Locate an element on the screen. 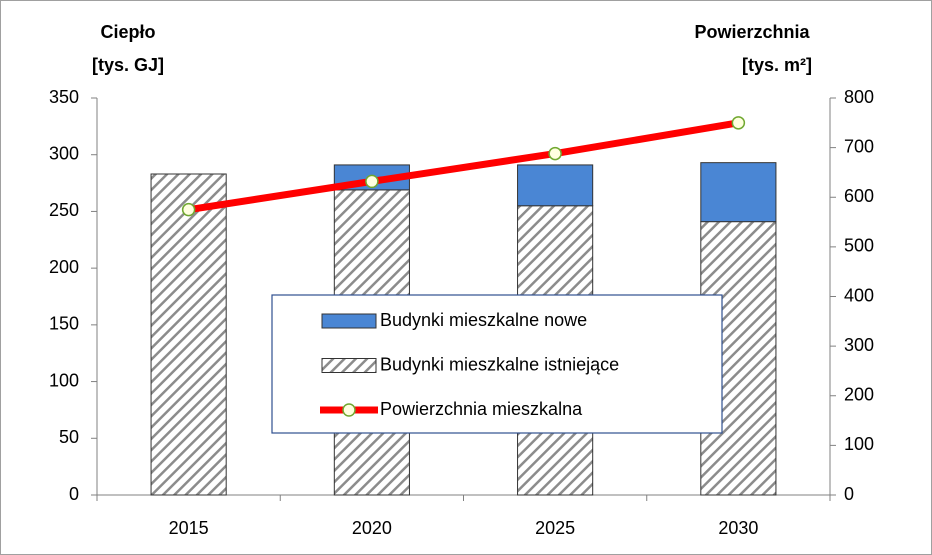 The height and width of the screenshot is (555, 932). y2-axis-label: Powierzchnia is located at coordinates (752, 32).